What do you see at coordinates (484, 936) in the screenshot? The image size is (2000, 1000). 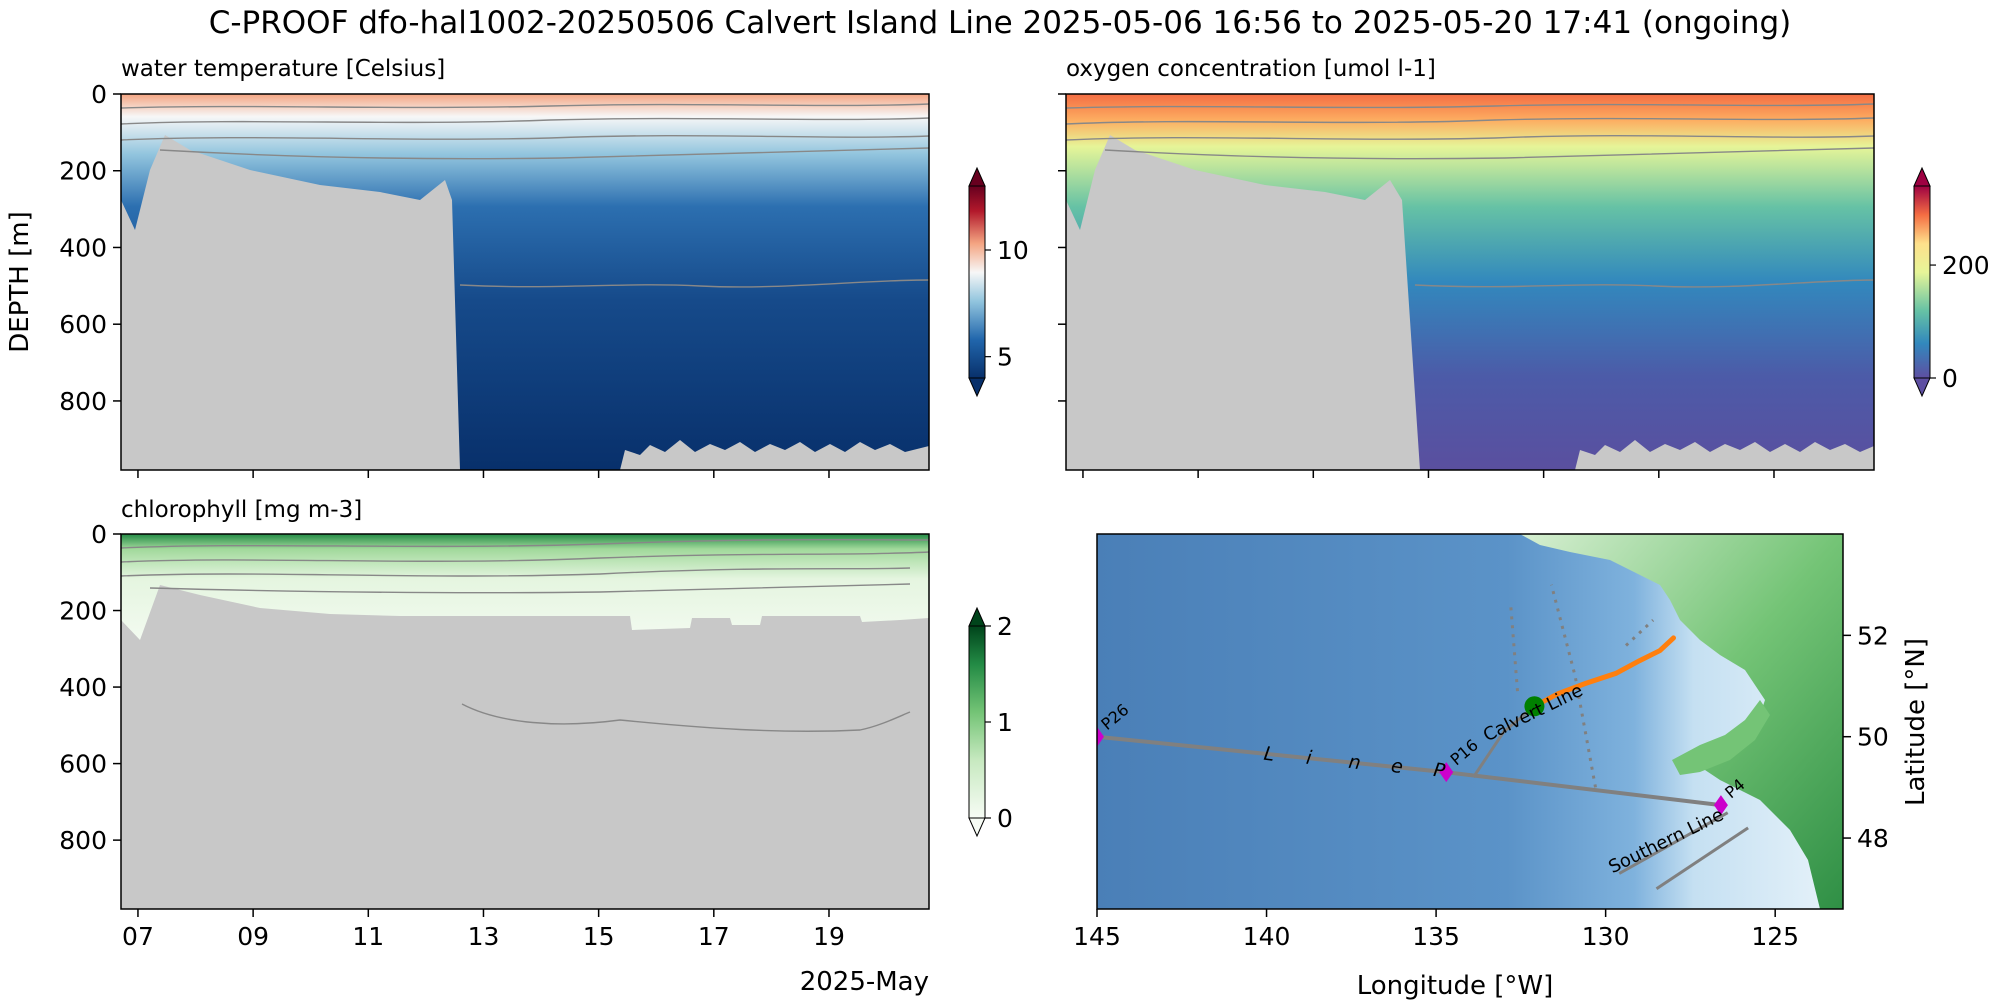 I see `x-tick-label: 13` at bounding box center [484, 936].